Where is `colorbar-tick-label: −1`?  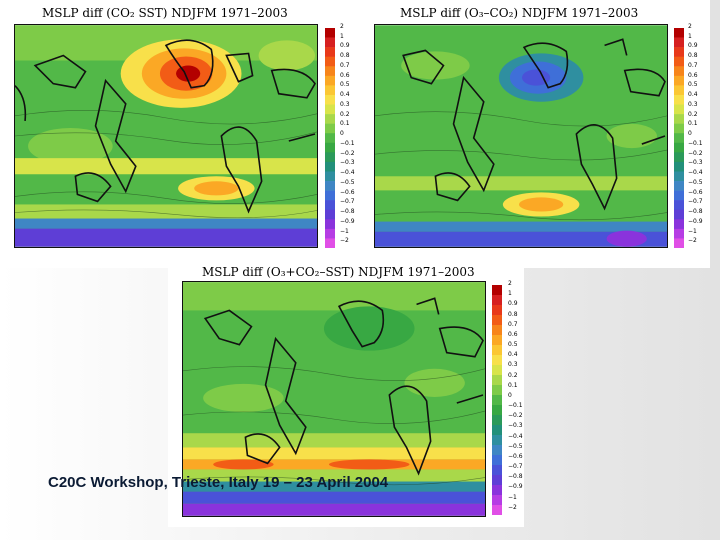
colorbar-tick-label: −1 is located at coordinates (692, 231).